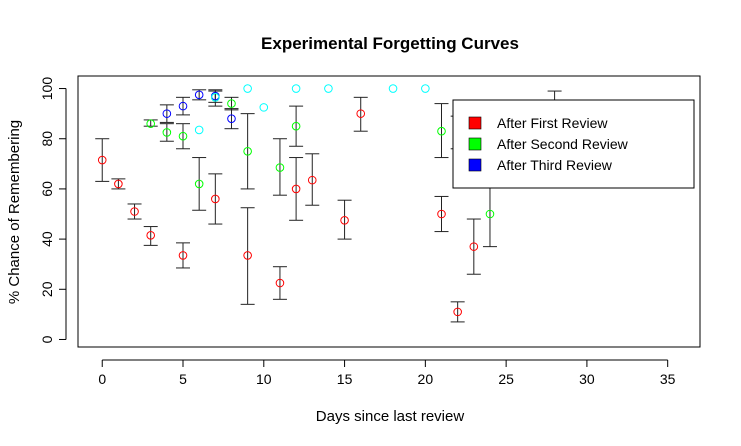  Describe the element at coordinates (47, 89) in the screenshot. I see `y-tick-label: 100` at that location.